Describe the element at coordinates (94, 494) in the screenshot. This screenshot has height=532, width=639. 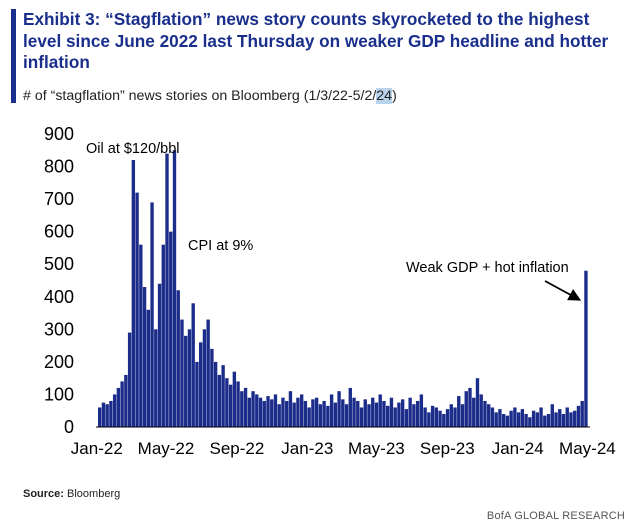
I see `source-value: Bloomberg` at that location.